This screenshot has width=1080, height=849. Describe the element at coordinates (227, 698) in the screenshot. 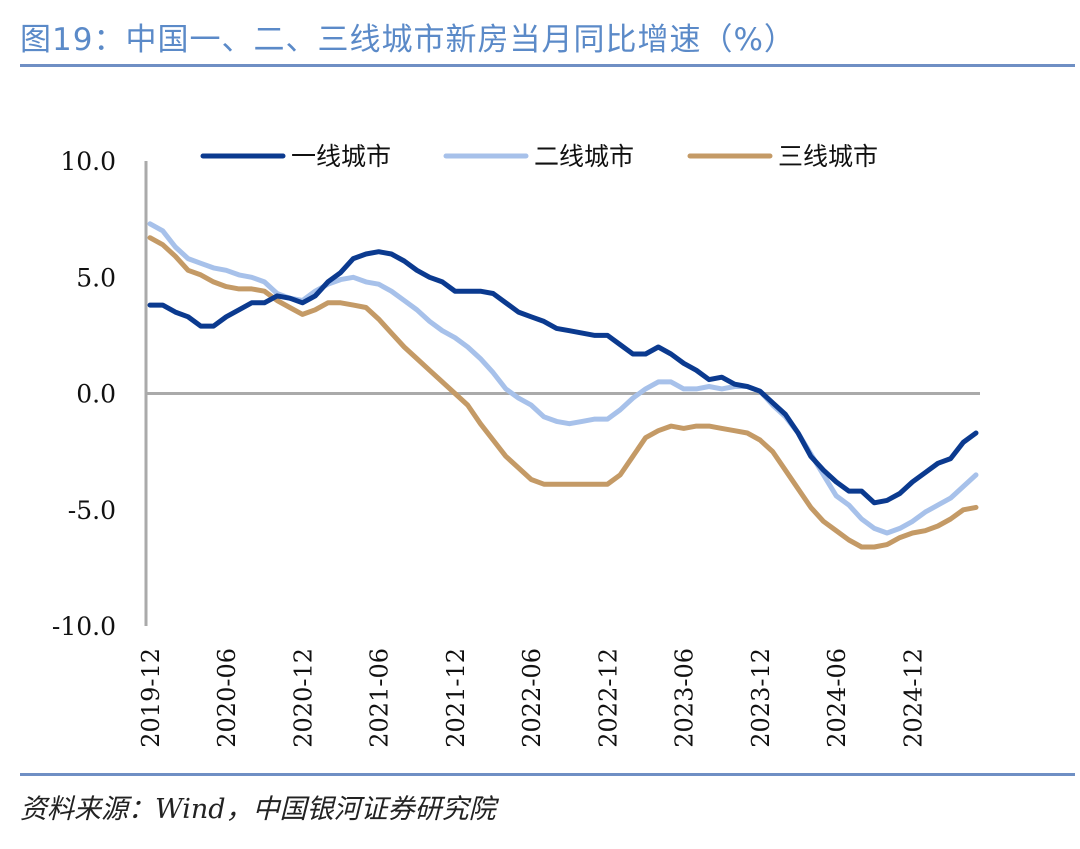

I see `x-tick-label: 2020-06` at that location.